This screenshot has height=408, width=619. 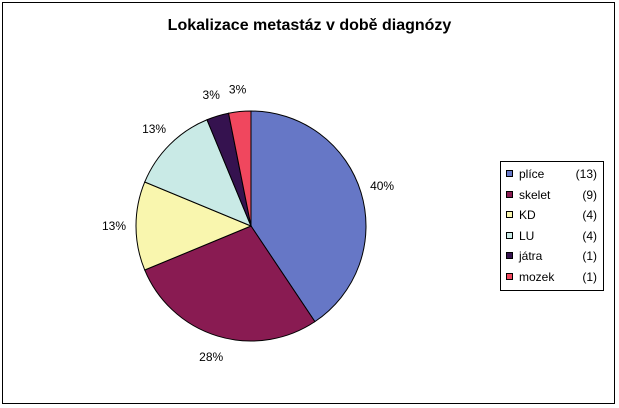 I want to click on slice-label-4: 3%, so click(x=212, y=95).